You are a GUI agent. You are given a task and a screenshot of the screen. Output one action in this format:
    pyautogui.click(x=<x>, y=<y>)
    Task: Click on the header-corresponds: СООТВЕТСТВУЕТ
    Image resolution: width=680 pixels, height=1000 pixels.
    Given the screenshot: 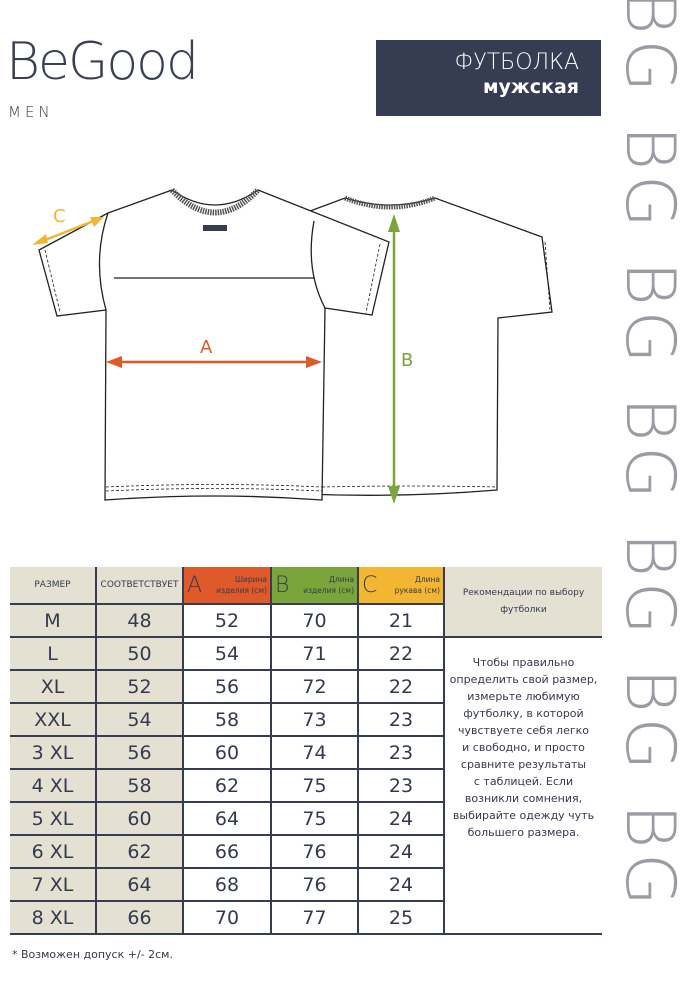 What is the action you would take?
    pyautogui.click(x=140, y=586)
    